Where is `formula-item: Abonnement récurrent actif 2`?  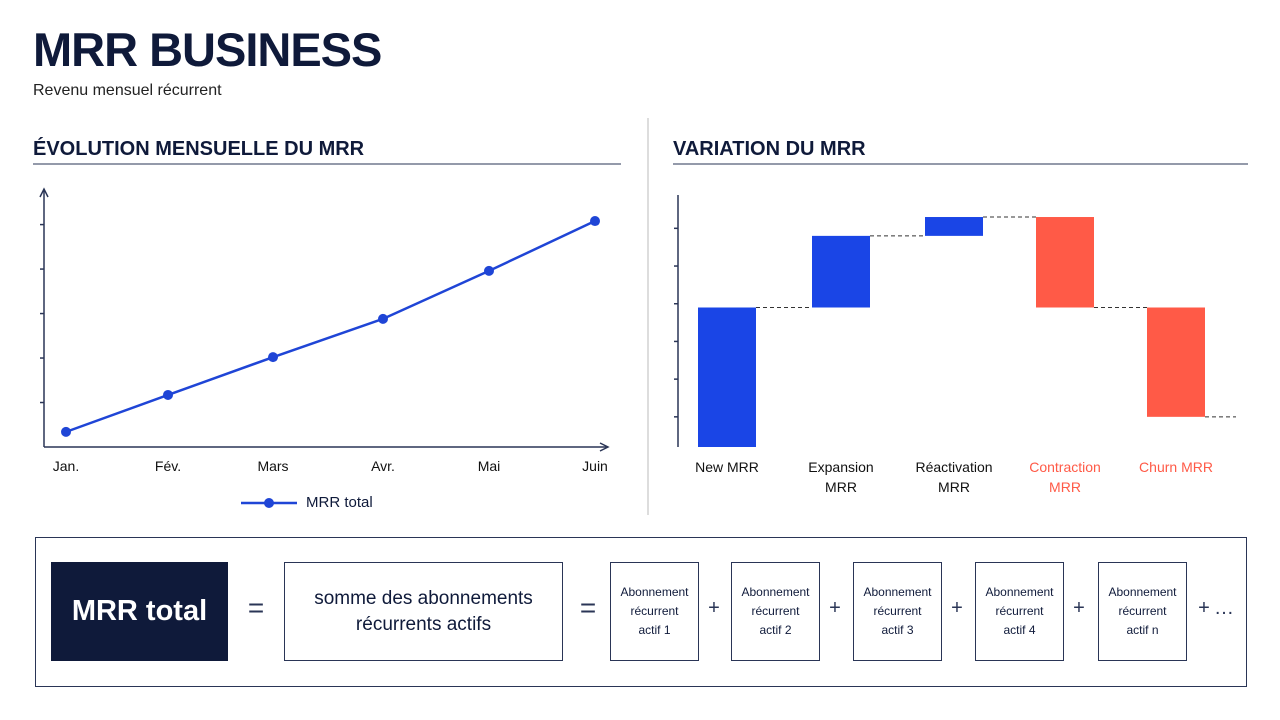 formula-item: Abonnement récurrent actif 2 is located at coordinates (775, 611).